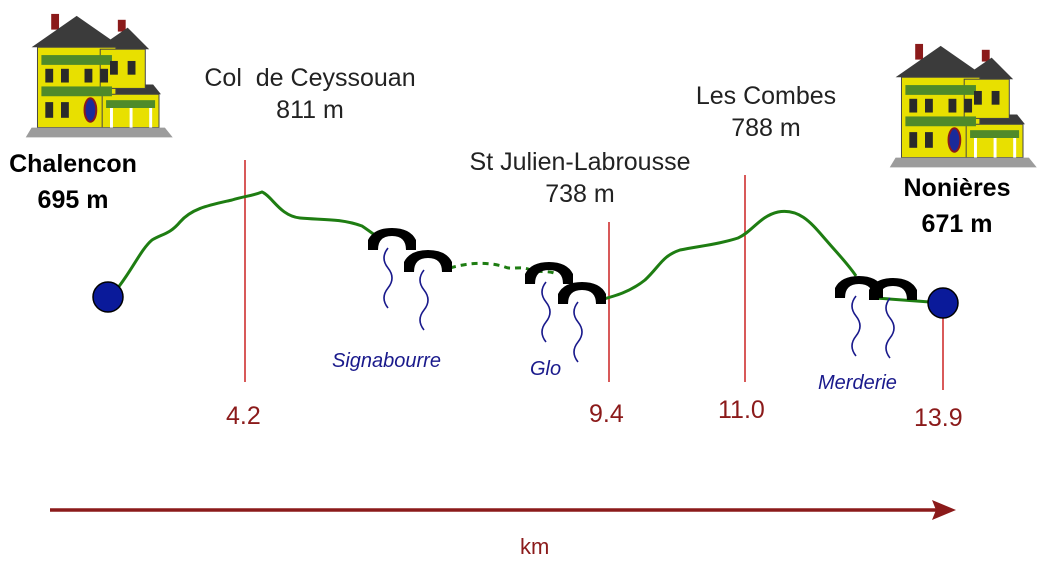 The width and height of the screenshot is (1060, 583). Describe the element at coordinates (108, 297) in the screenshot. I see `start-point` at that location.